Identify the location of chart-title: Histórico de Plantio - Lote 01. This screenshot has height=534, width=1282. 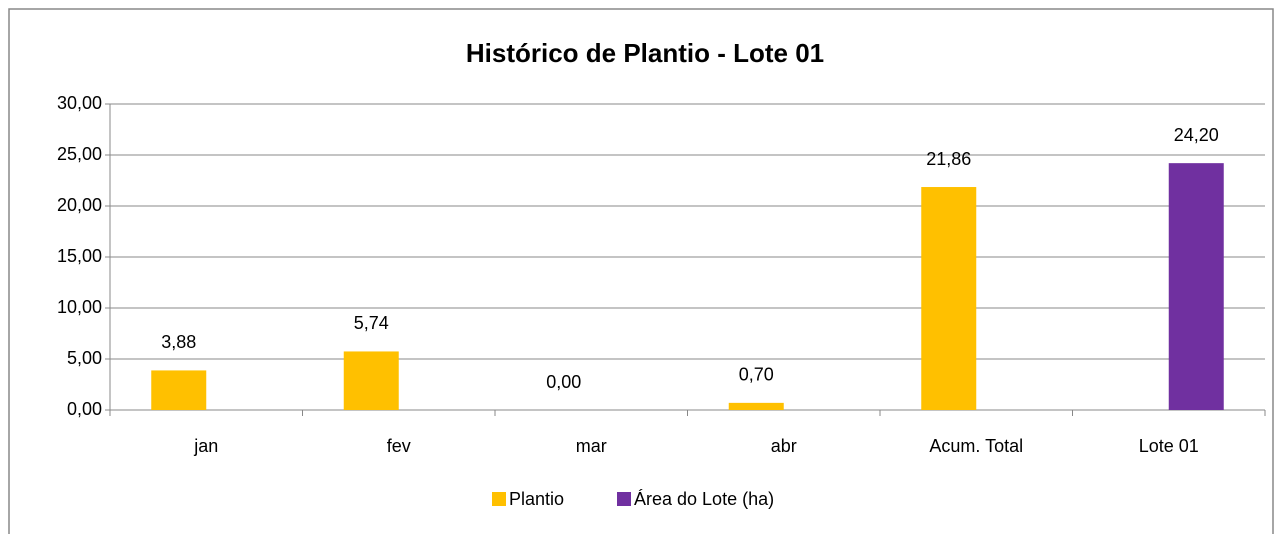
(645, 53).